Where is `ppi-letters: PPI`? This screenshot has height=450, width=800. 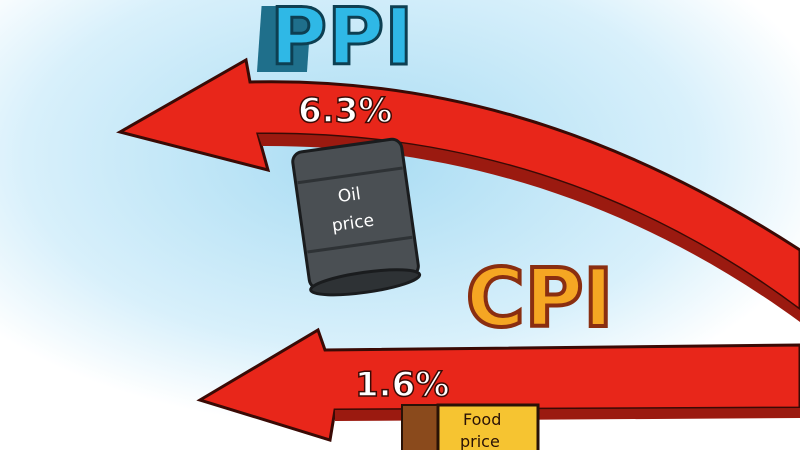
ppi-letters: PPI is located at coordinates (335, 42).